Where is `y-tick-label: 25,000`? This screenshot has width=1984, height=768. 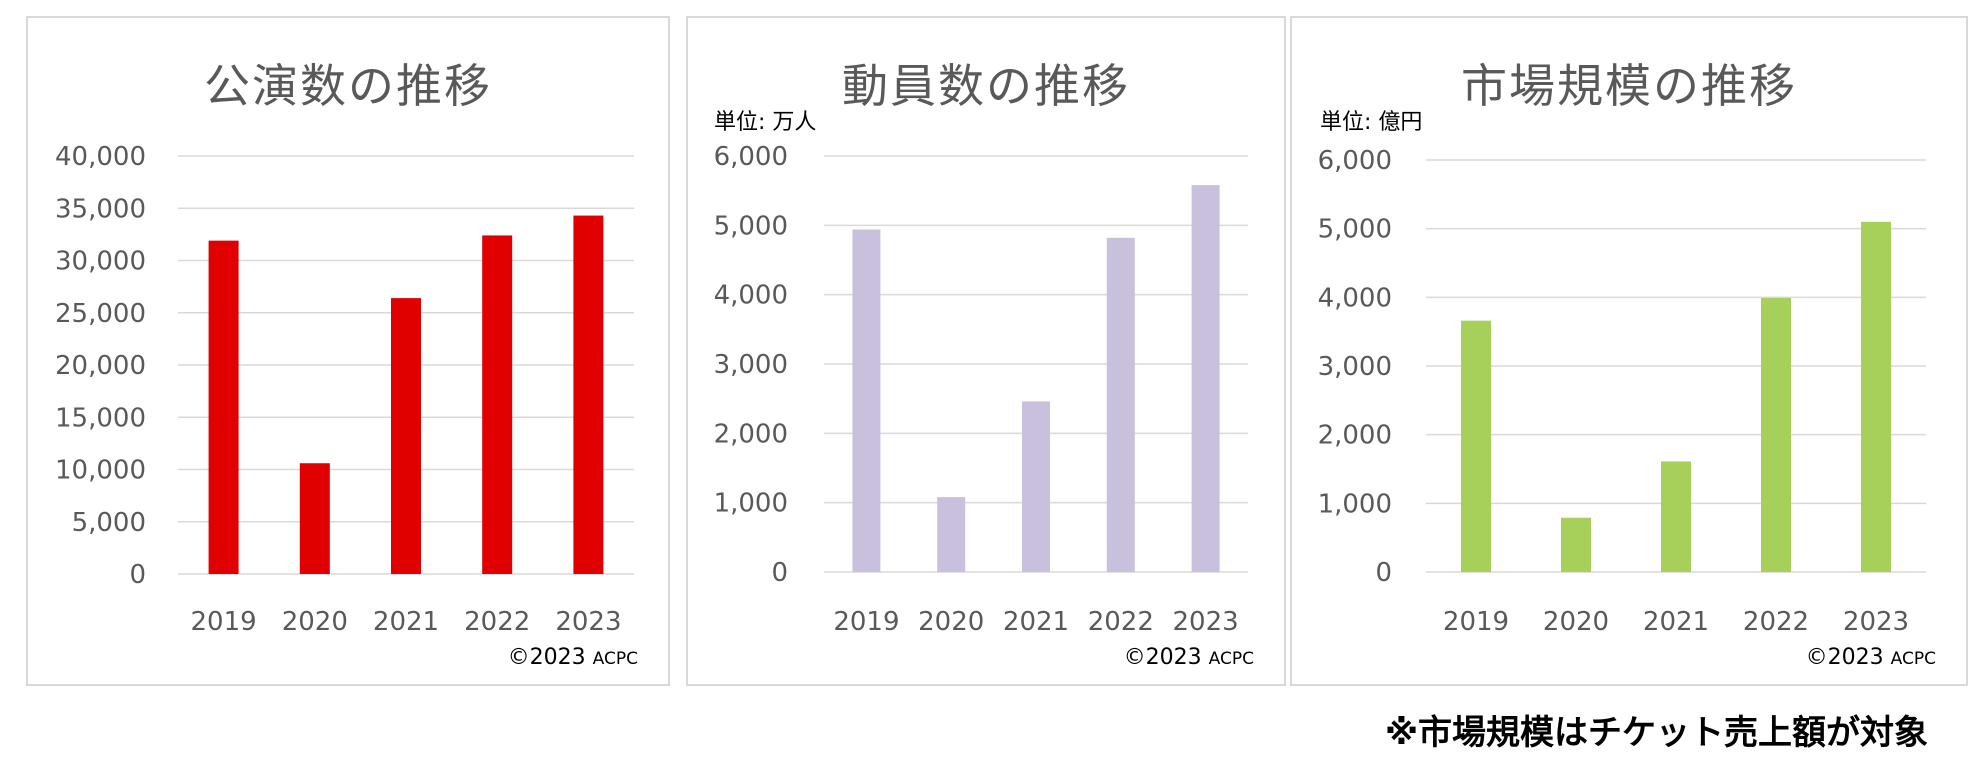 y-tick-label: 25,000 is located at coordinates (100, 314).